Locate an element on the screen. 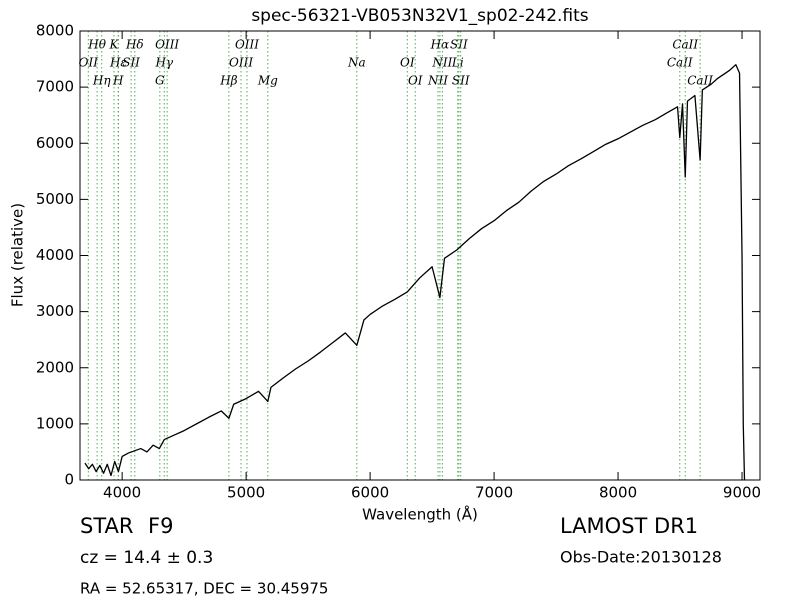 This screenshot has height=600, width=800. y-axis-label: Flux (relative) is located at coordinates (18, 255).